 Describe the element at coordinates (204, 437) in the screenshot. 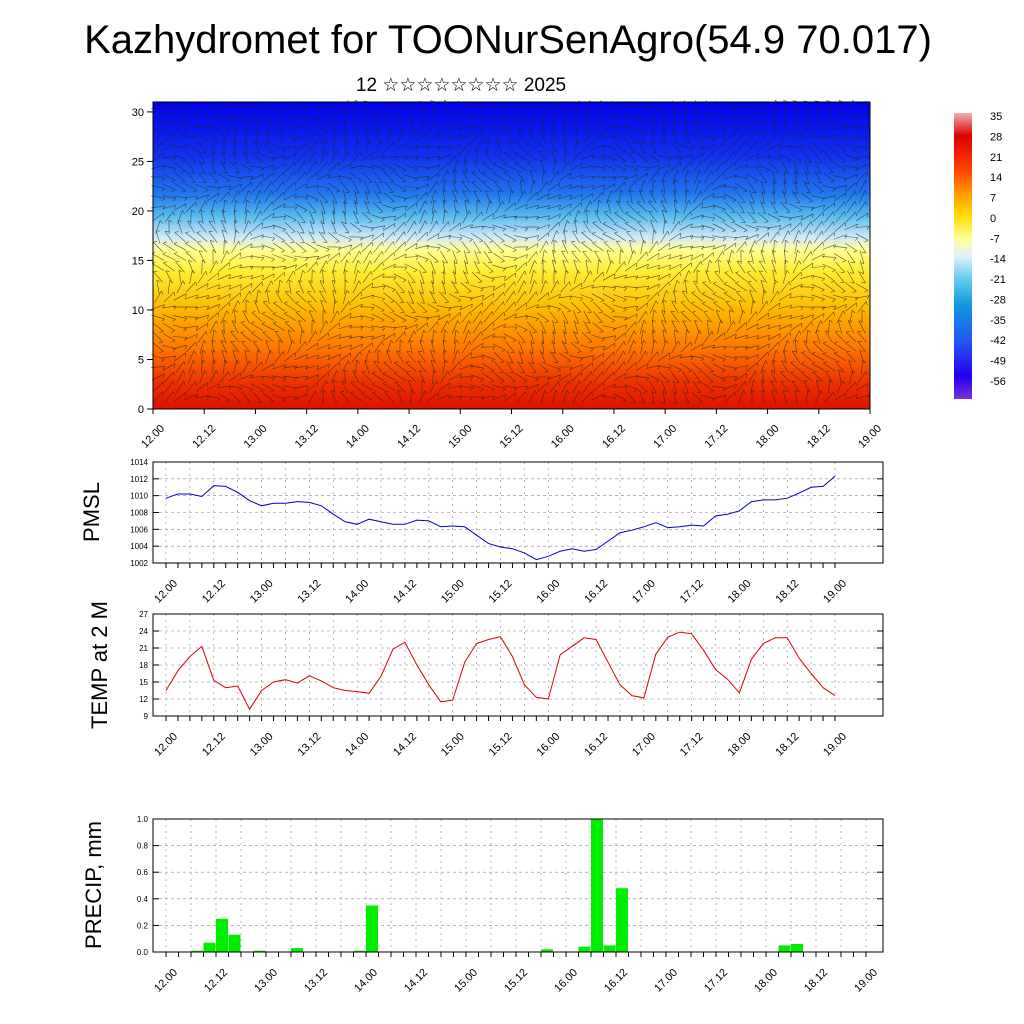

I see `heatmap-x-tick-label: 12.12` at that location.